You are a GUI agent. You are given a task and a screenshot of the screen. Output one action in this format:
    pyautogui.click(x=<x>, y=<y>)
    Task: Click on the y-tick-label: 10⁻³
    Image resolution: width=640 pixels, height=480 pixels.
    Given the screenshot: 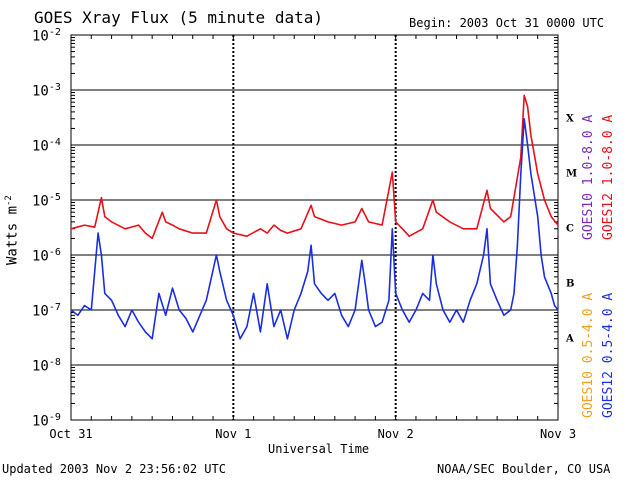 What is the action you would take?
    pyautogui.click(x=46, y=91)
    